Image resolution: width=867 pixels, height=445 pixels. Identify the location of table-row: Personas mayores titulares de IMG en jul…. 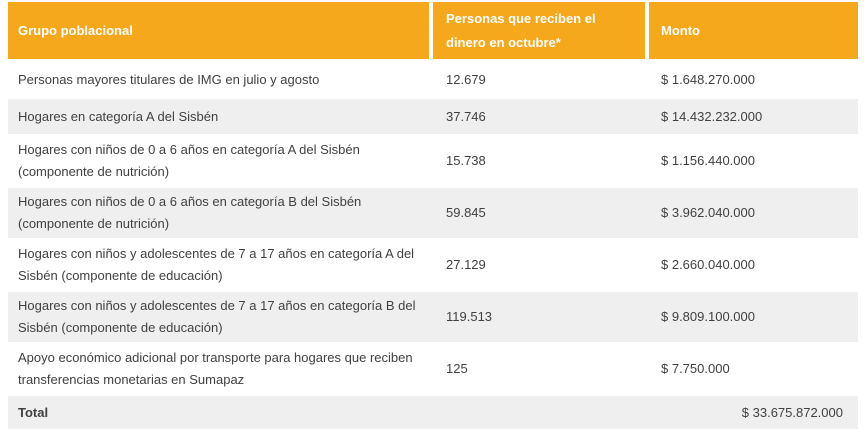
(433, 79).